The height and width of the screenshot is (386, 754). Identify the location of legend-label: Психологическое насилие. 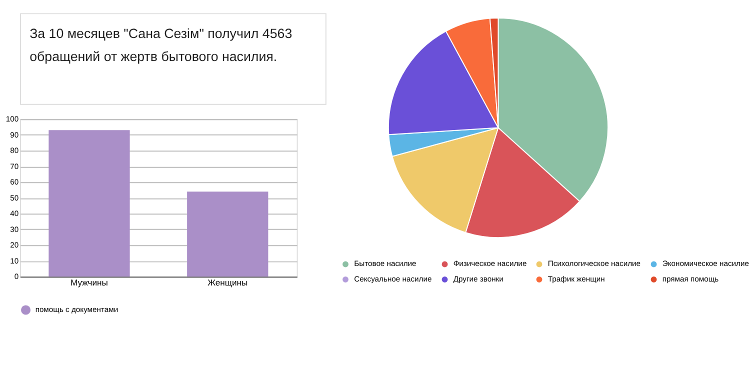
(594, 263).